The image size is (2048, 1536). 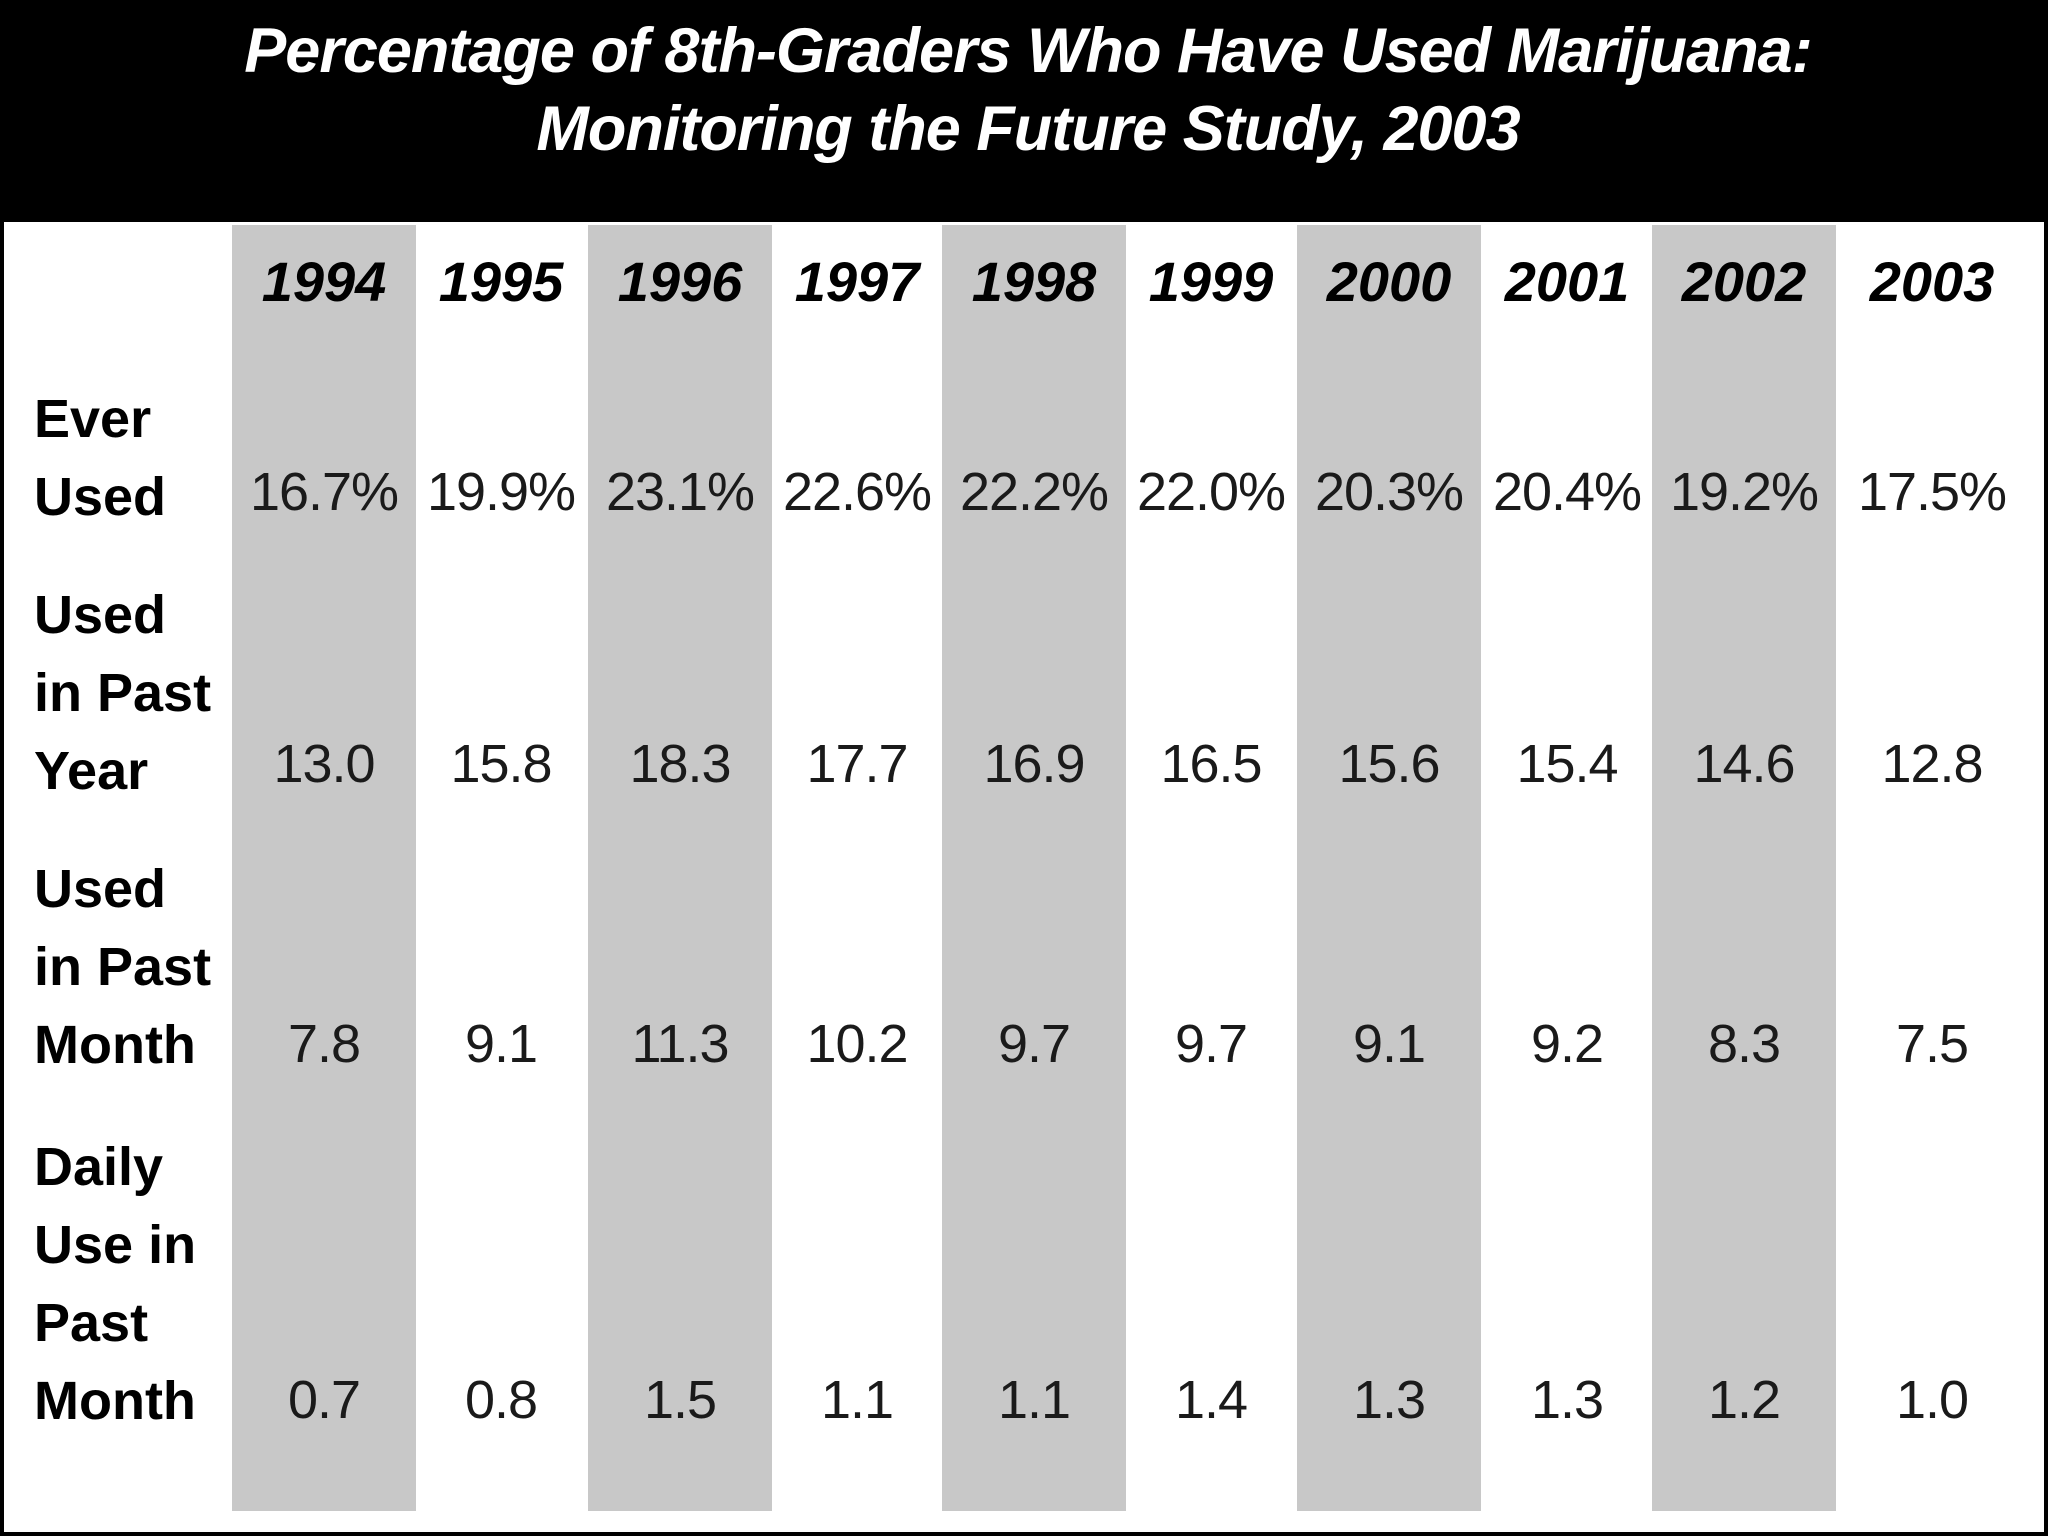 What do you see at coordinates (1932, 1400) in the screenshot?
I see `table-cell: 1.0` at bounding box center [1932, 1400].